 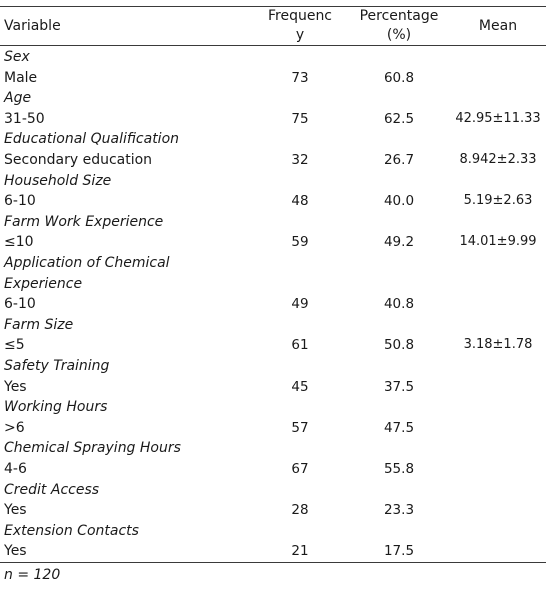 What do you see at coordinates (92, 448) in the screenshot?
I see `category-label: Chemical Spraying Hours` at bounding box center [92, 448].